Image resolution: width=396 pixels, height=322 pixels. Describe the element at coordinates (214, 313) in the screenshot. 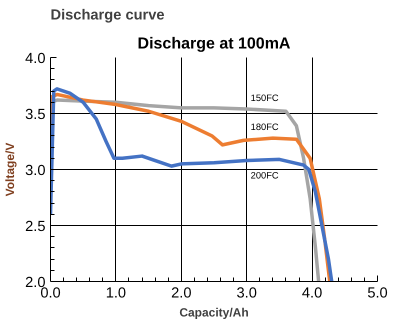

I see `x-axis-title: Capacity/Ah` at that location.